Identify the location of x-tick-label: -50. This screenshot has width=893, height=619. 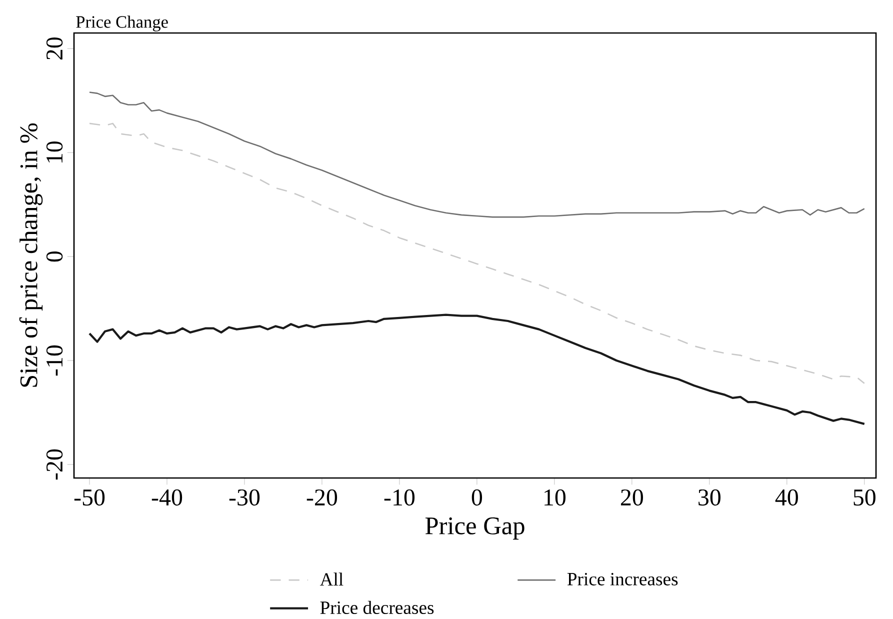
(89, 497).